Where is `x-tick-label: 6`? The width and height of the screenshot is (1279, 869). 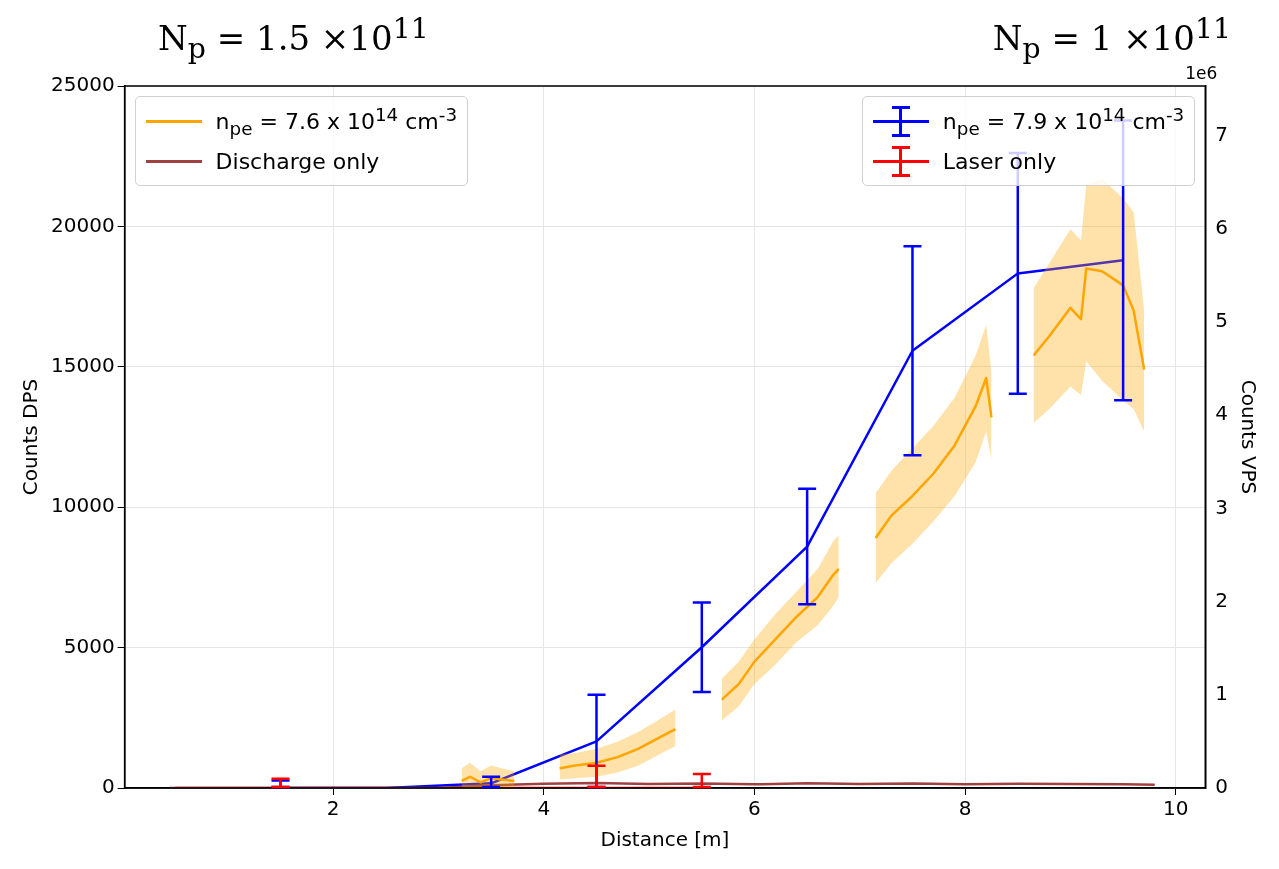
x-tick-label: 6 is located at coordinates (754, 808).